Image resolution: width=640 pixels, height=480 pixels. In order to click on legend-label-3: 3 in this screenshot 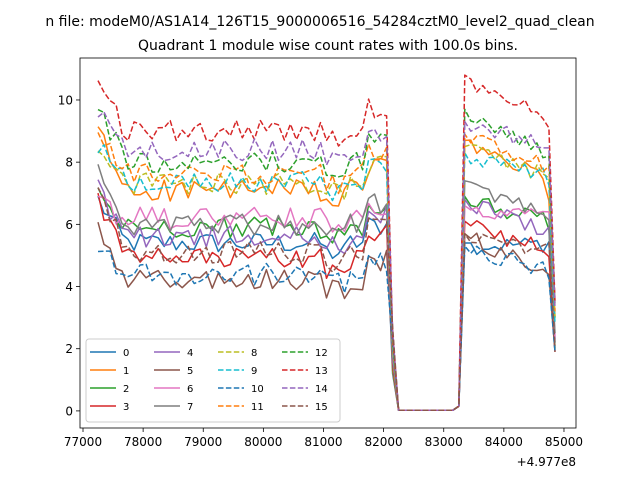, I will do `click(126, 407)`.